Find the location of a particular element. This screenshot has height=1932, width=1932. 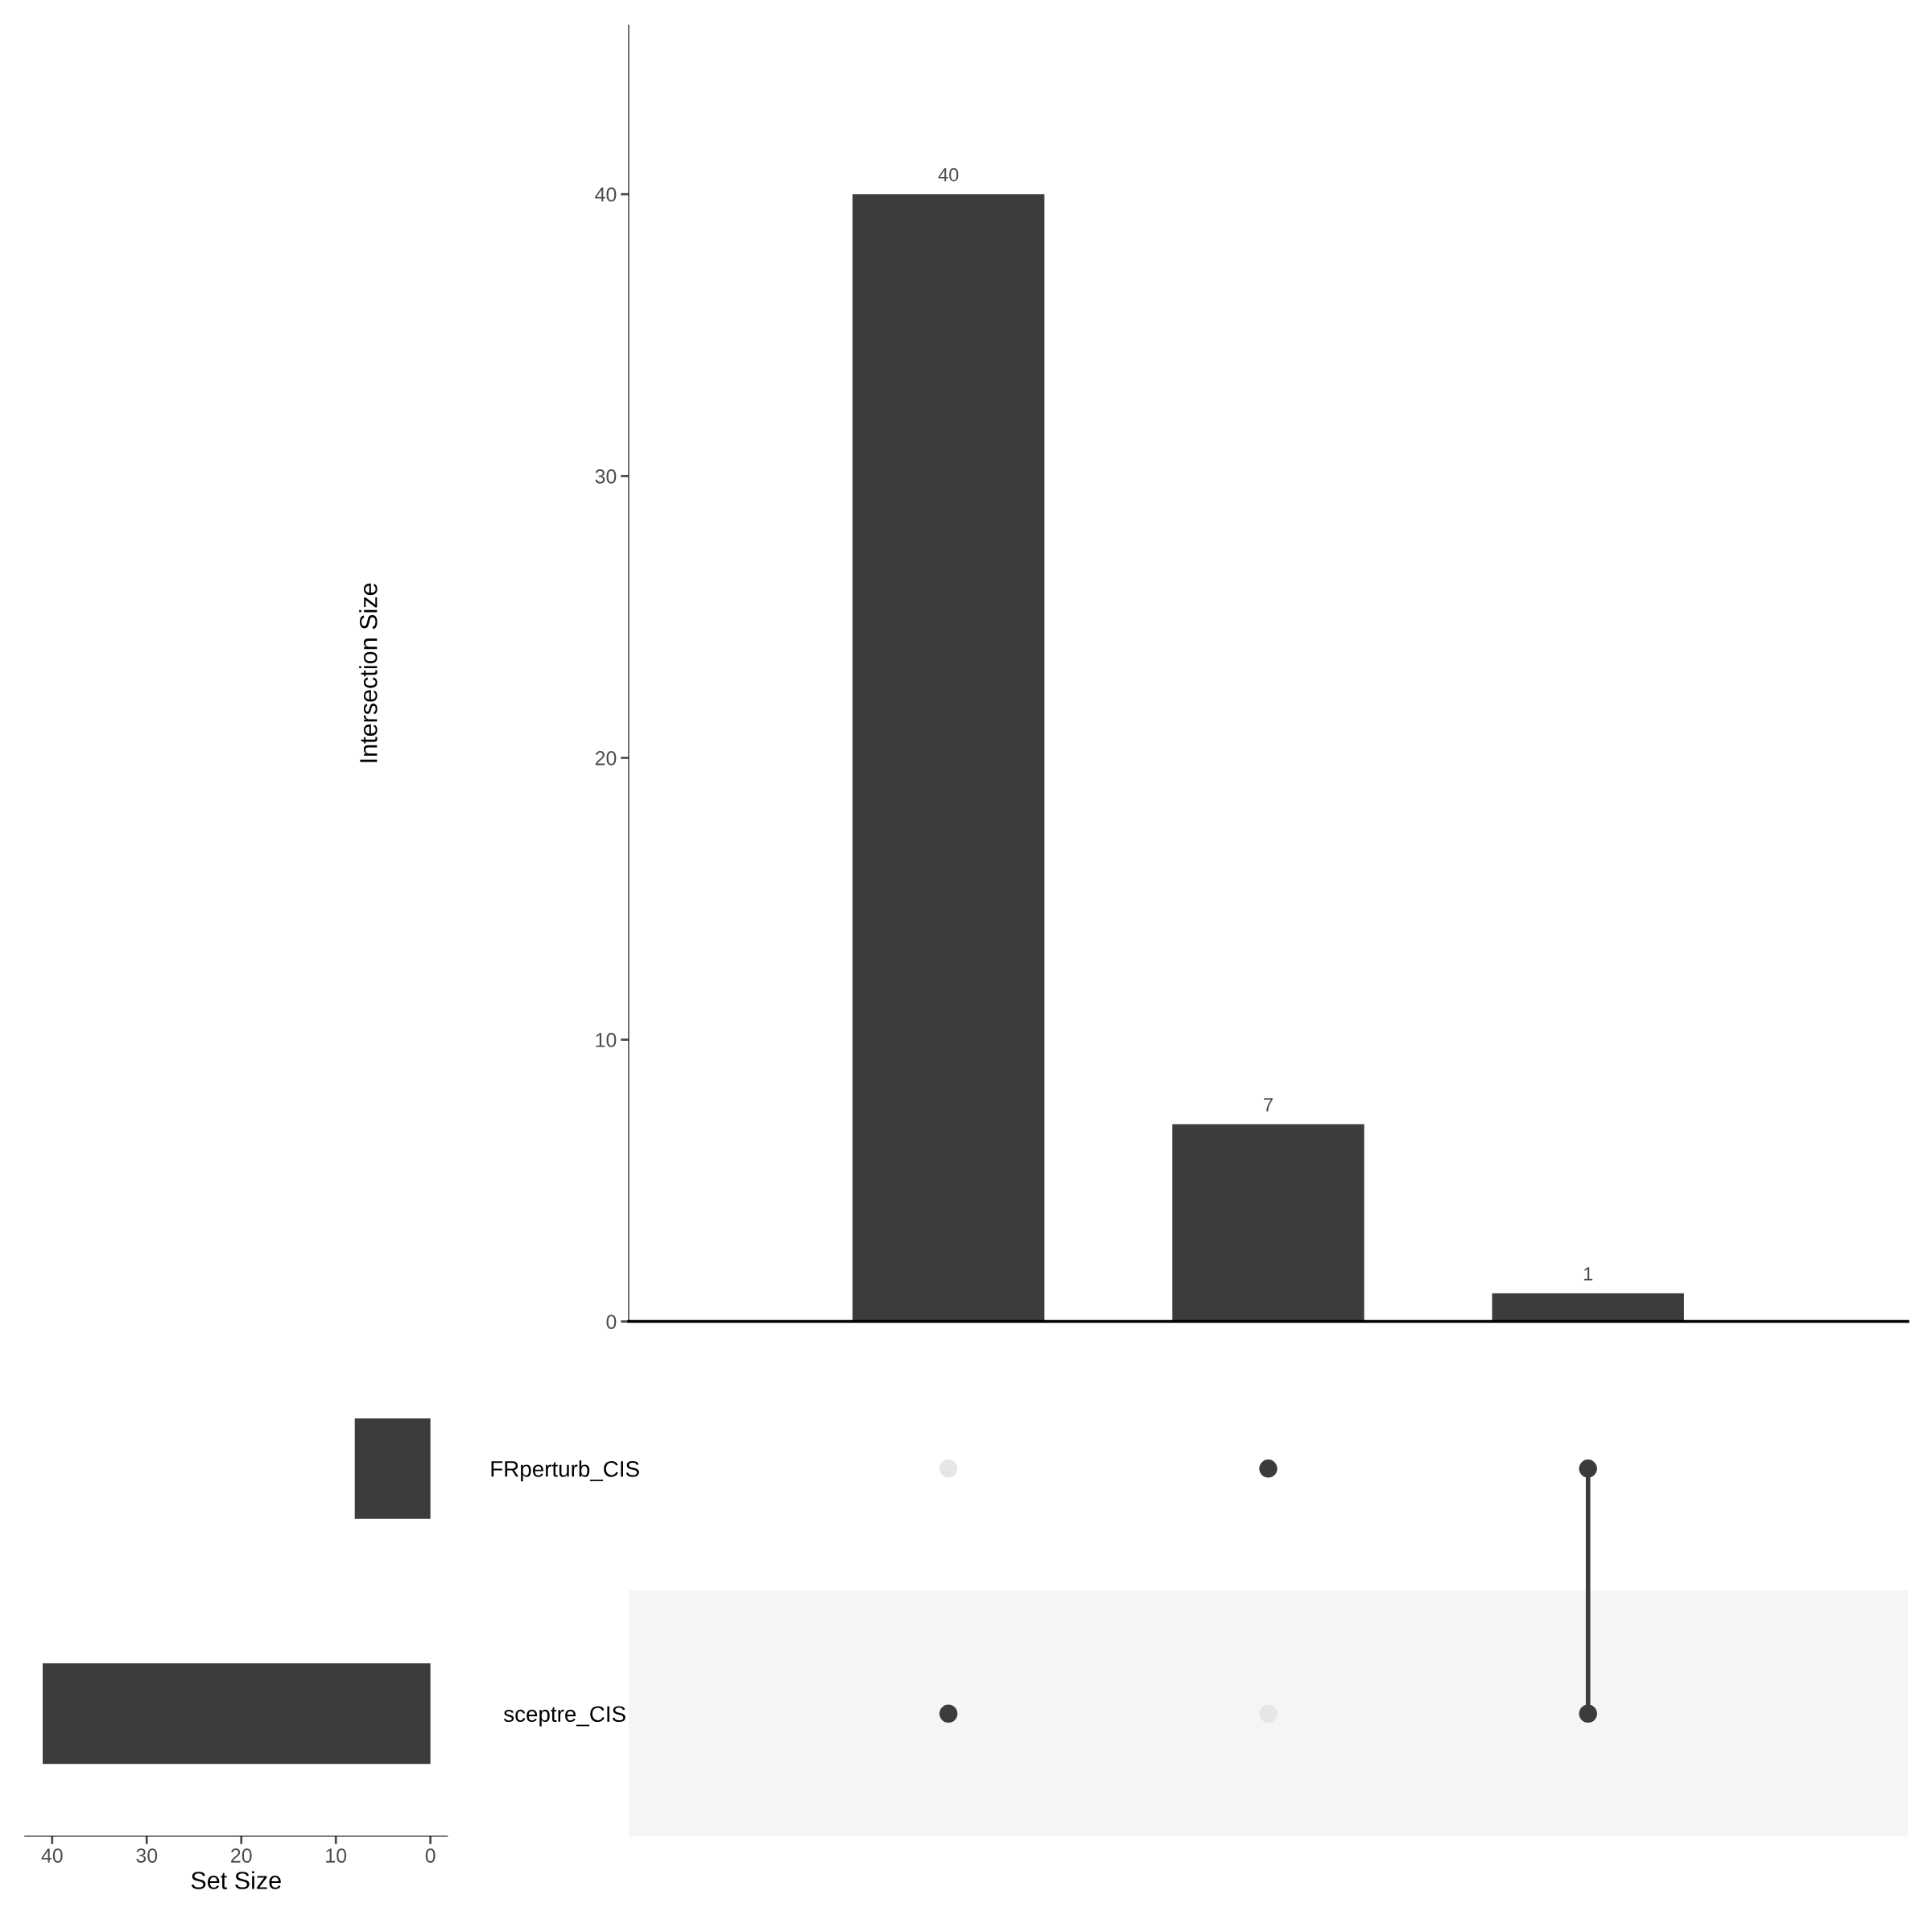

y-axis-title: Intersection Size is located at coordinates (368, 672).